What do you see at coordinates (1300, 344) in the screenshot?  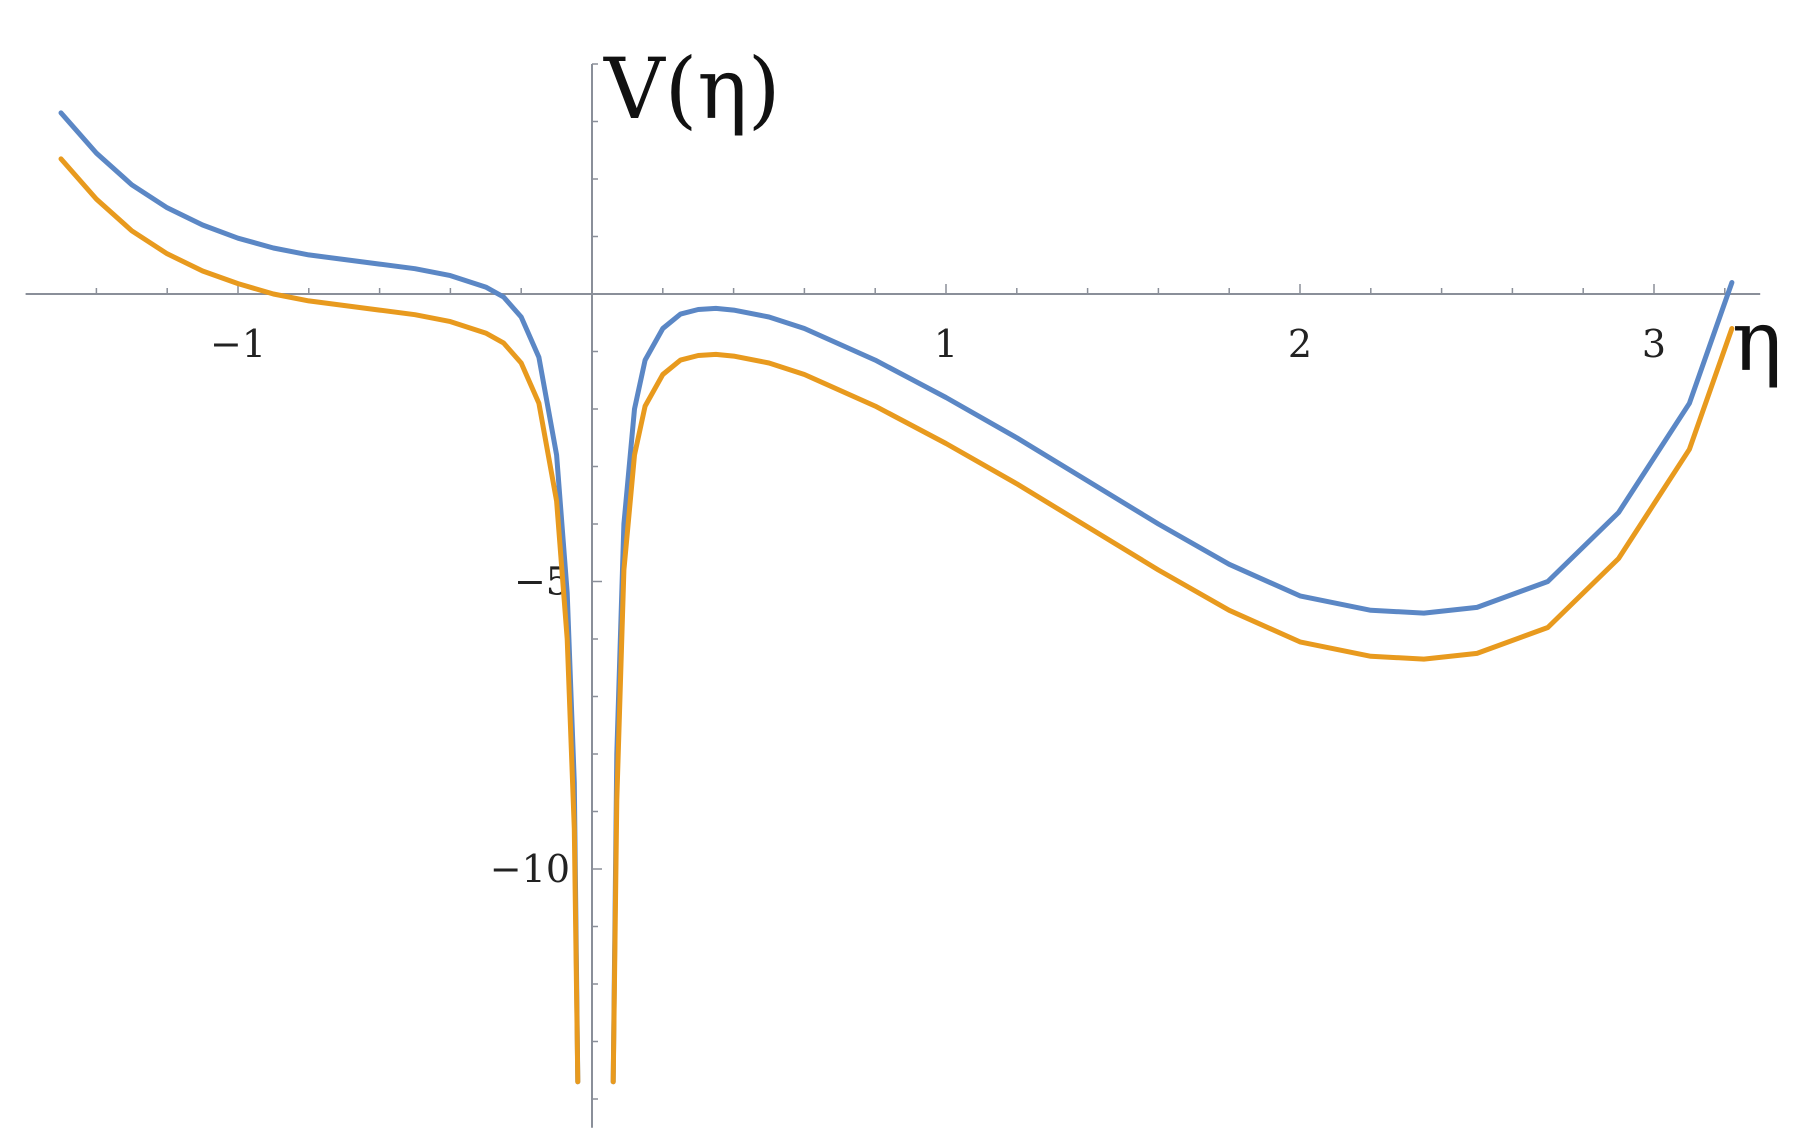 I see `x-tick-label: 2` at bounding box center [1300, 344].